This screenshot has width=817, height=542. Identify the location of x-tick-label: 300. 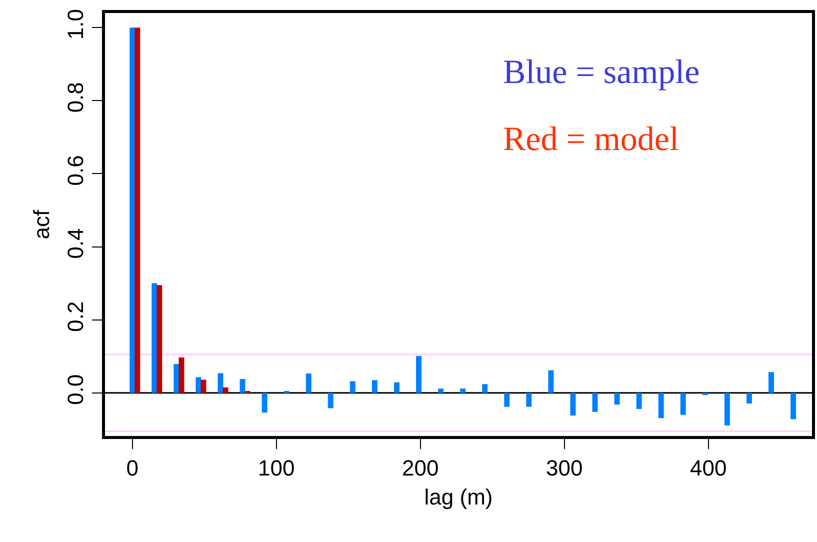
(564, 467).